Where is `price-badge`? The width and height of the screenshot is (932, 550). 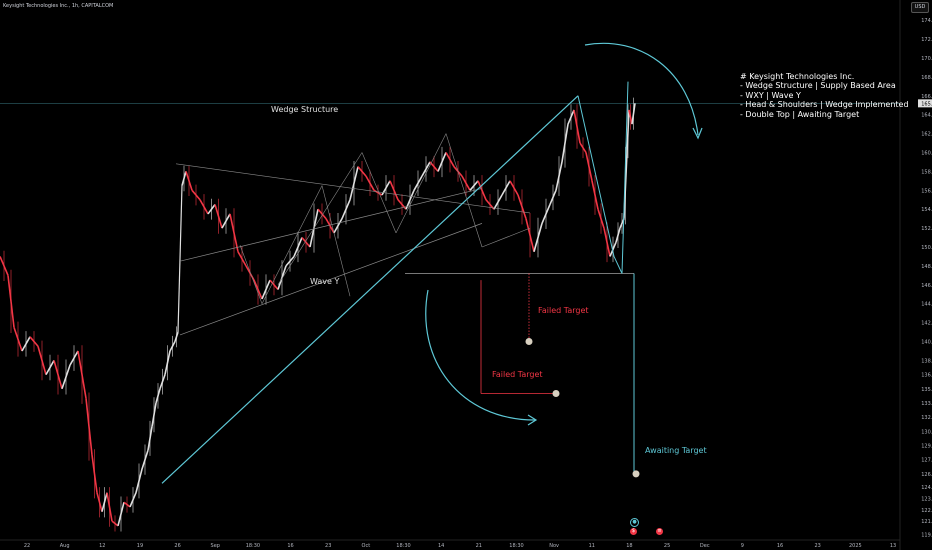 price-badge is located at coordinates (925, 103).